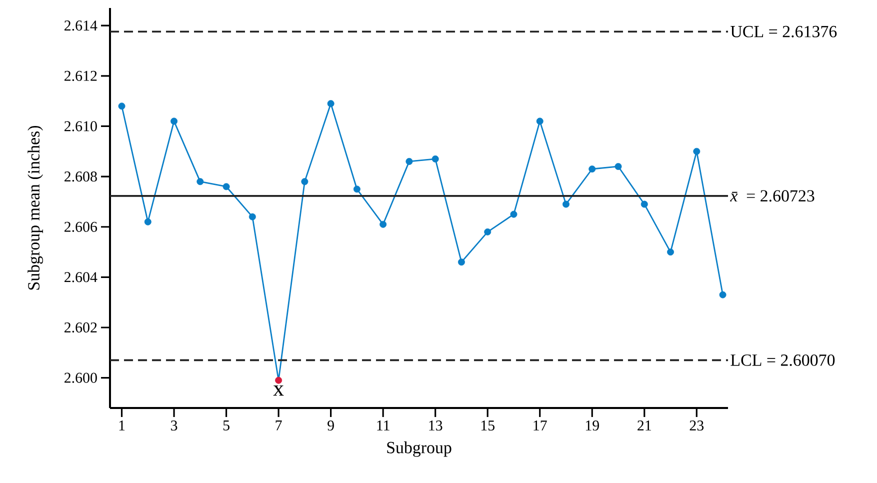 The width and height of the screenshot is (877, 483). What do you see at coordinates (81, 25) in the screenshot?
I see `y-tick-label: 2.614` at bounding box center [81, 25].